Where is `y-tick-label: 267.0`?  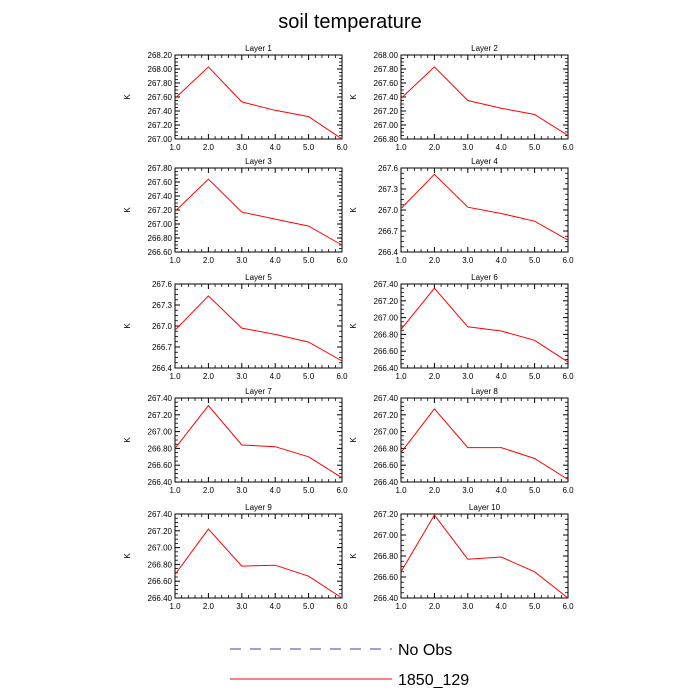
y-tick-label: 267.0 is located at coordinates (162, 326).